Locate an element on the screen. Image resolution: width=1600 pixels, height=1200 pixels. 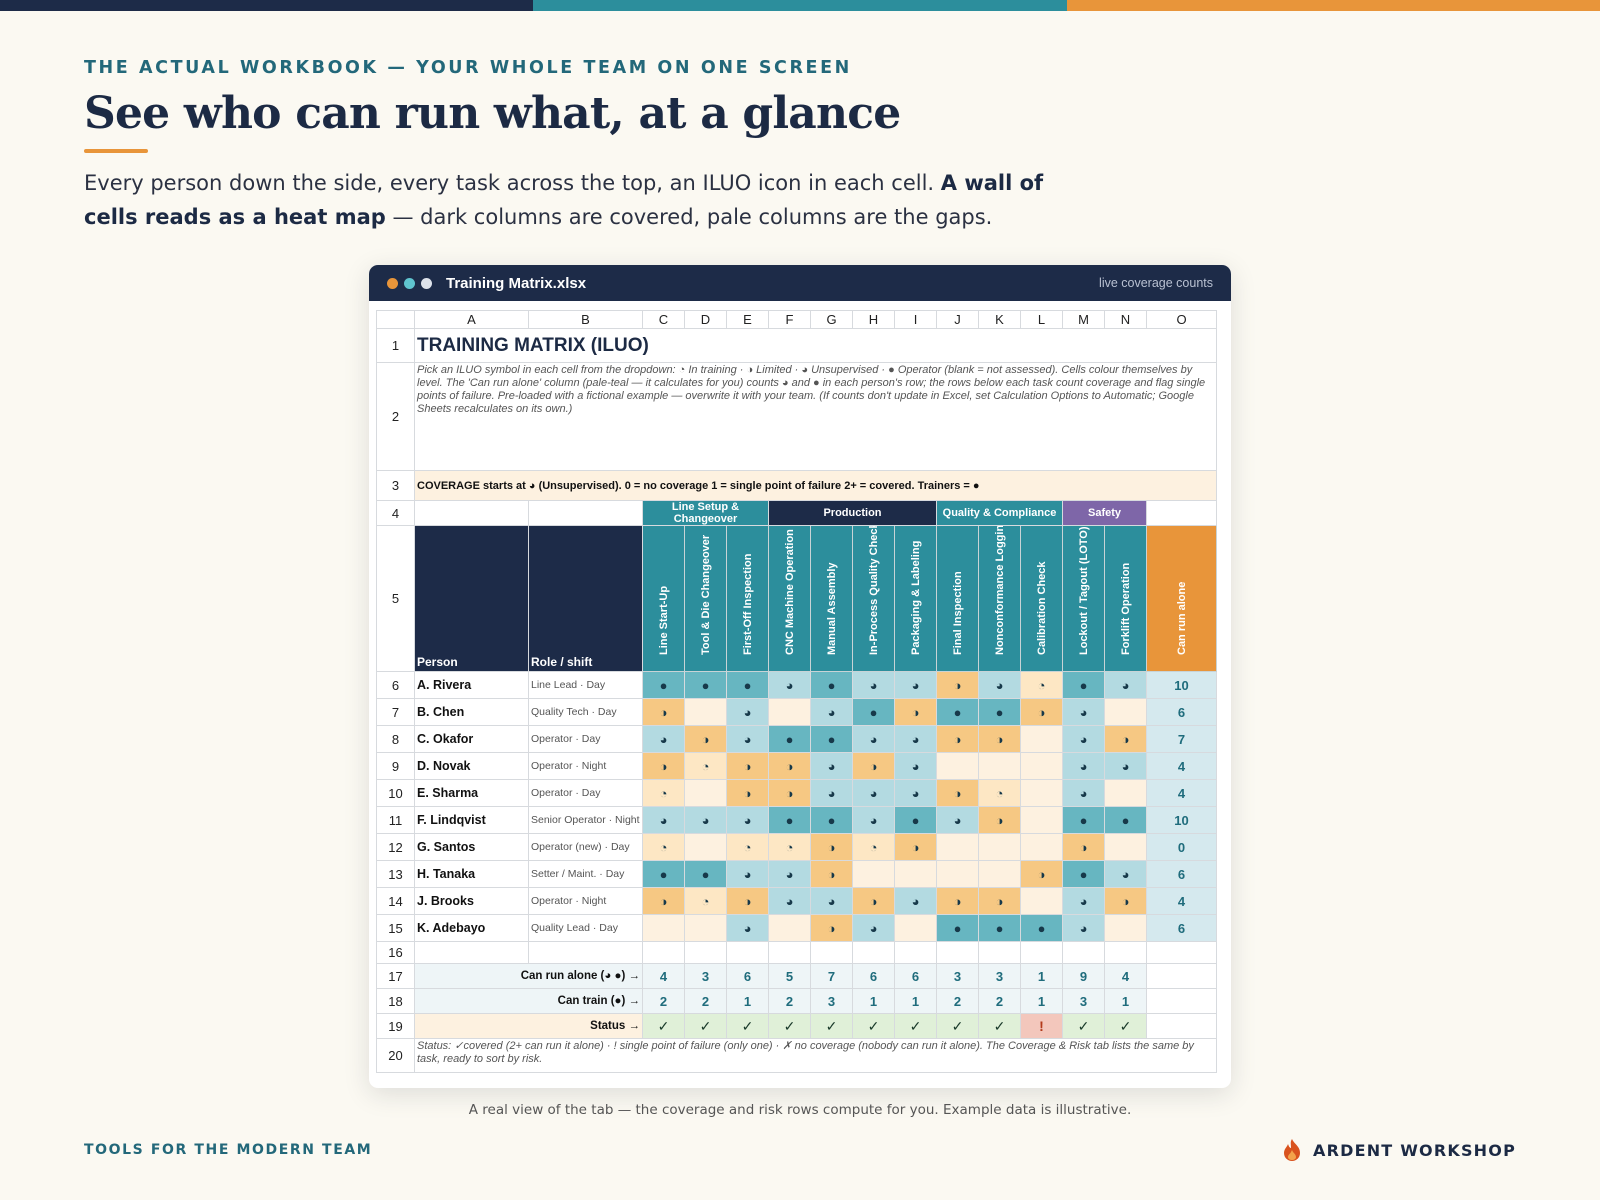
column-letter: E is located at coordinates (747, 319).